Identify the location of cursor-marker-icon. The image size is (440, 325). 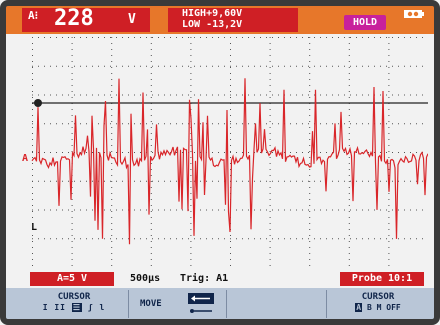
(38, 103).